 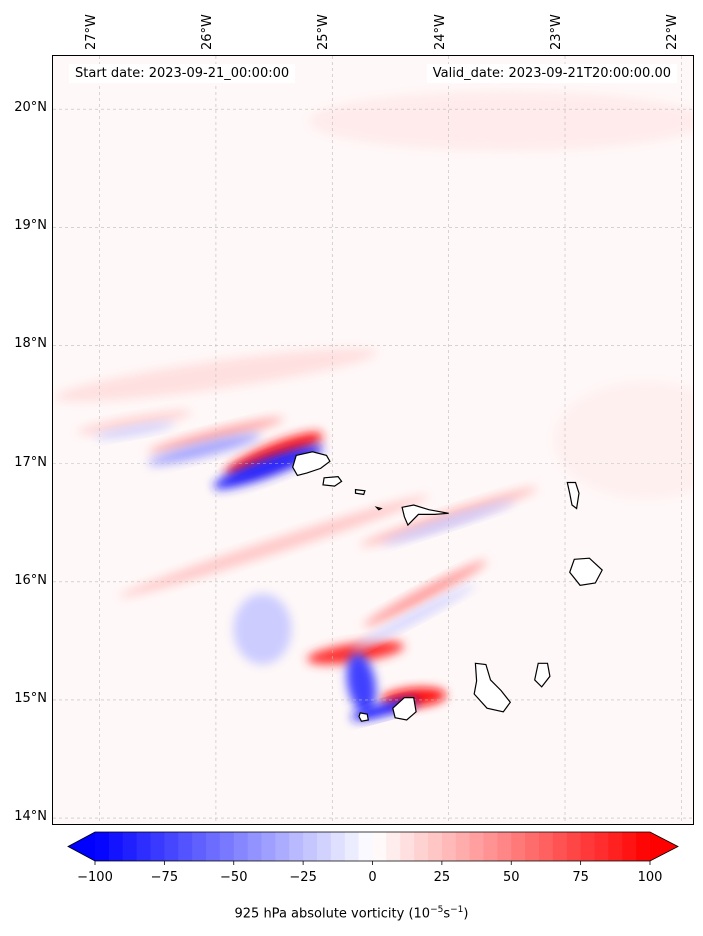 I want to click on colorbar-tick-label: −75, so click(x=164, y=877).